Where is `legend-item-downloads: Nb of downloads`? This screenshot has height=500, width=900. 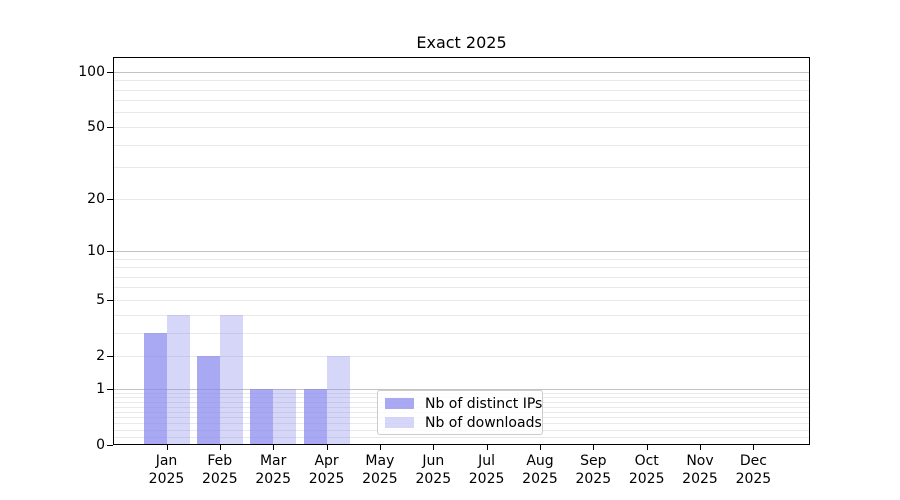 legend-item-downloads: Nb of downloads is located at coordinates (463, 422).